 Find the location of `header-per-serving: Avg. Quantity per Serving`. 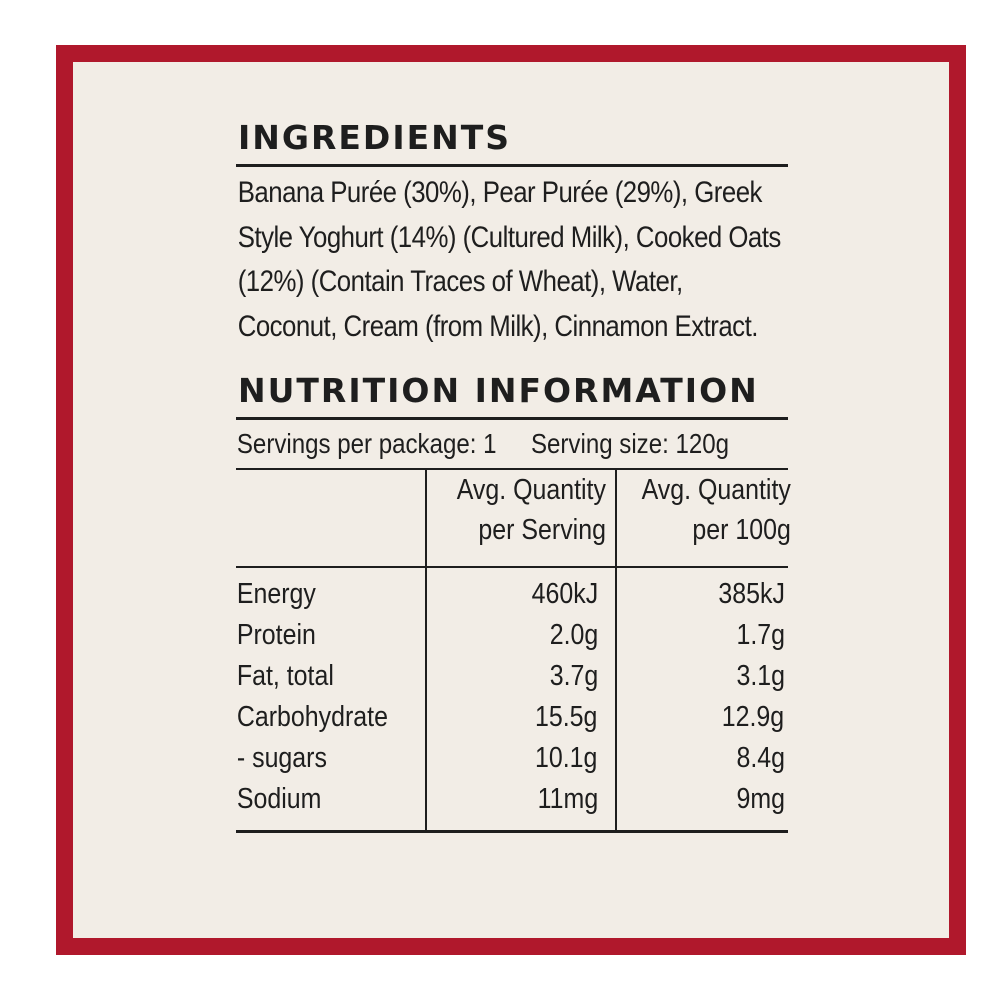

header-per-serving: Avg. Quantity per Serving is located at coordinates (520, 519).